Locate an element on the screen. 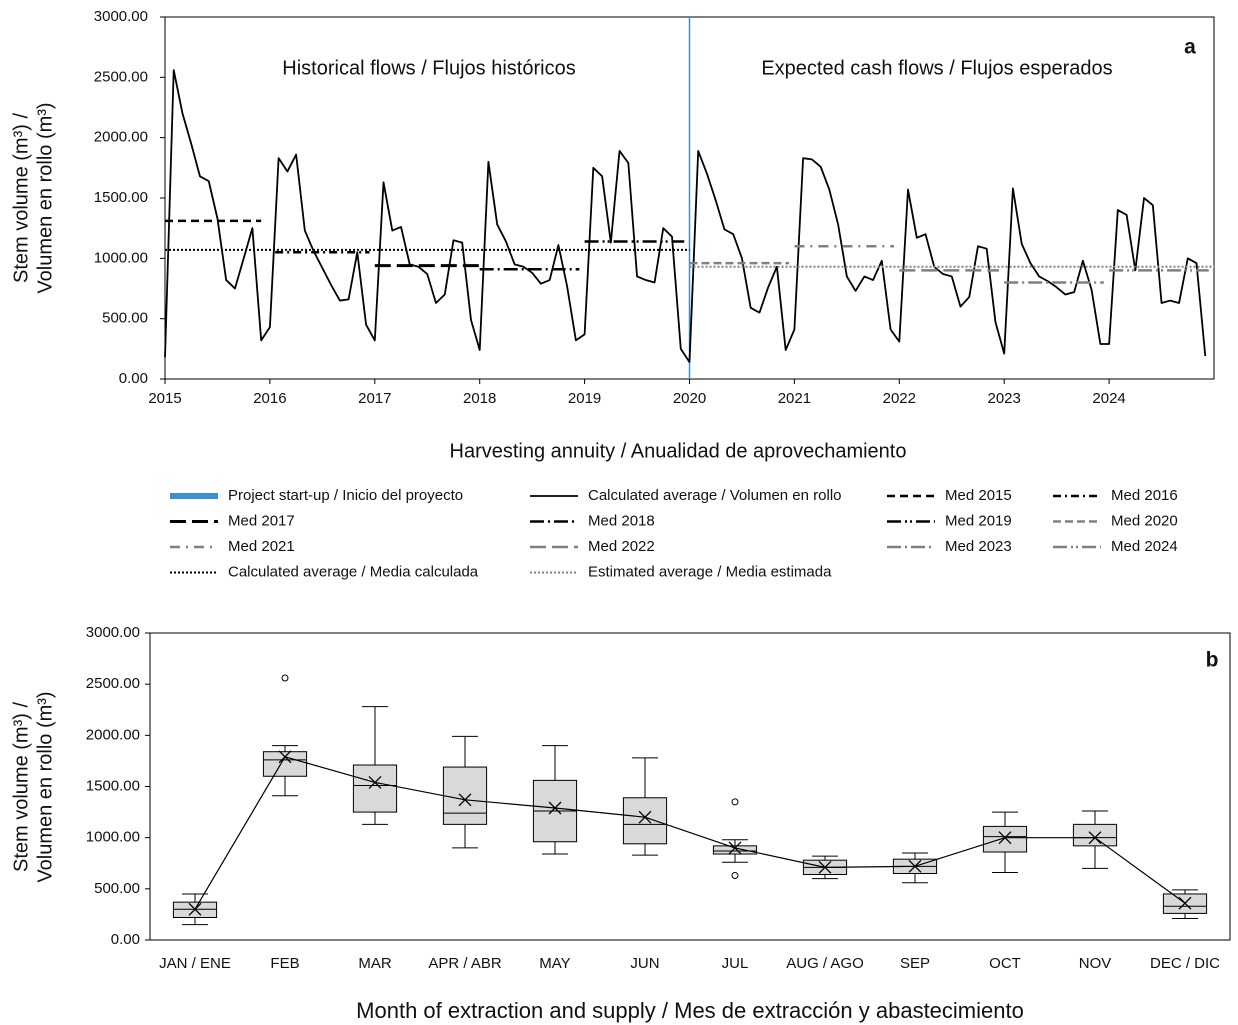 The width and height of the screenshot is (1238, 1025). x-tick-label: 2020 is located at coordinates (689, 398).